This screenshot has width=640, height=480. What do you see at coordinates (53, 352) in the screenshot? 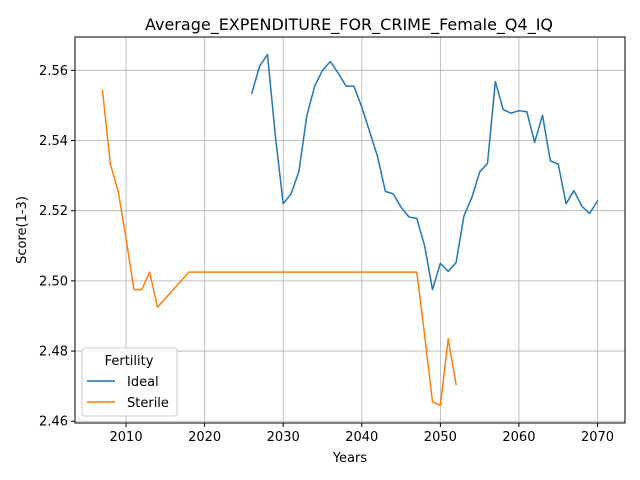
I see `y-tick-label: 2.48` at bounding box center [53, 352].